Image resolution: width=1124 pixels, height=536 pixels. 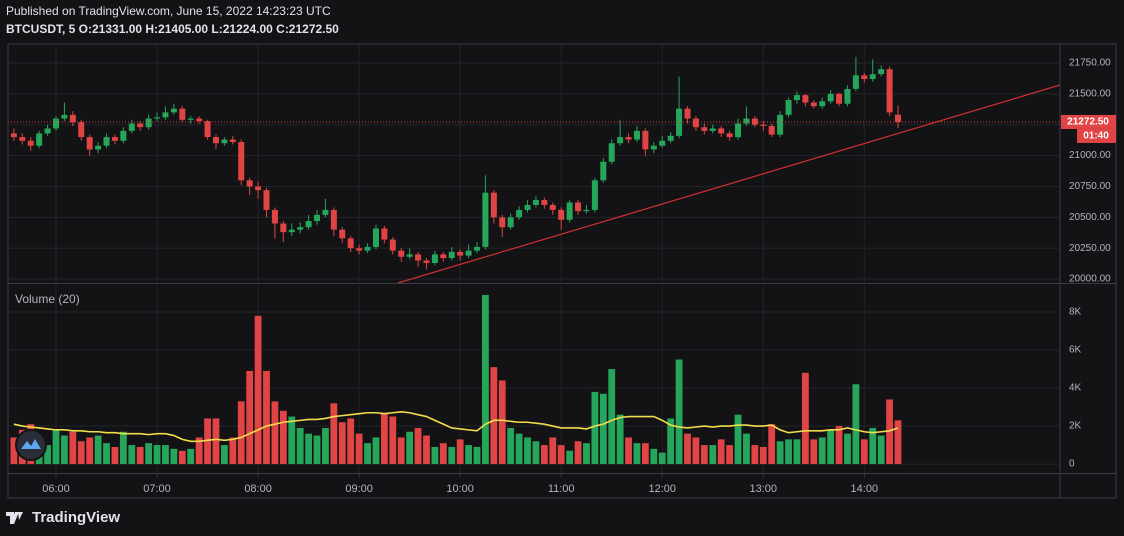 What do you see at coordinates (1072, 464) in the screenshot?
I see `volume-tick-label: 0` at bounding box center [1072, 464].